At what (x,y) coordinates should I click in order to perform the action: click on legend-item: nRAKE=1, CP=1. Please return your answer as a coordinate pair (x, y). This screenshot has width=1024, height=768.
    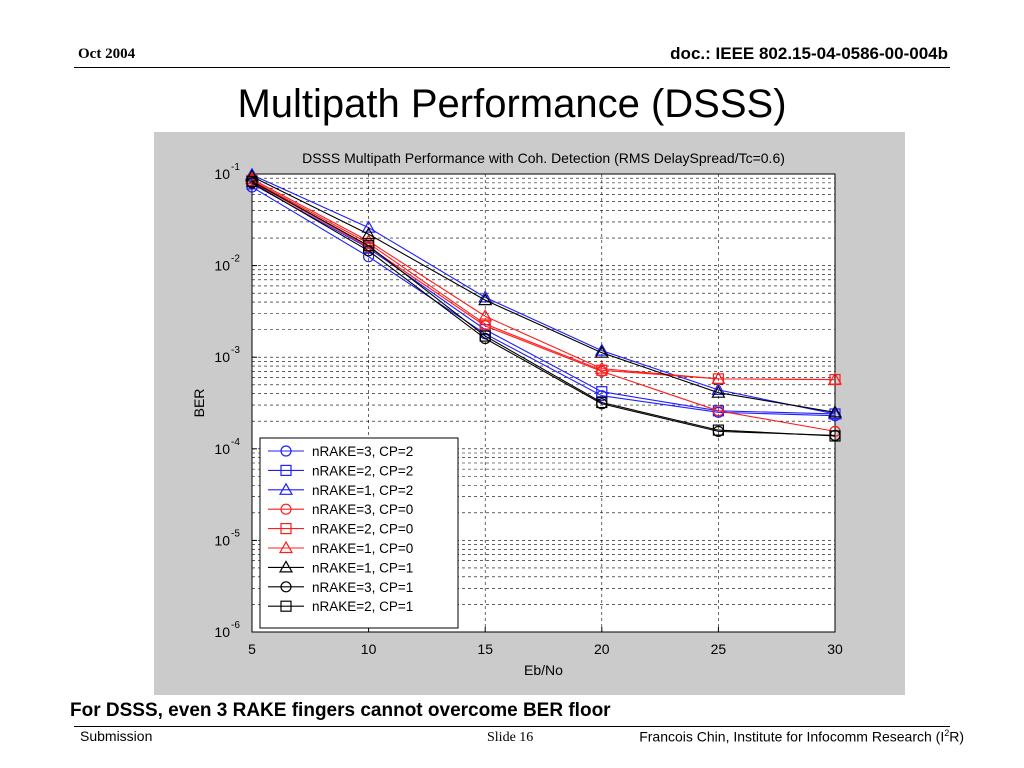
    Looking at the image, I should click on (340, 567).